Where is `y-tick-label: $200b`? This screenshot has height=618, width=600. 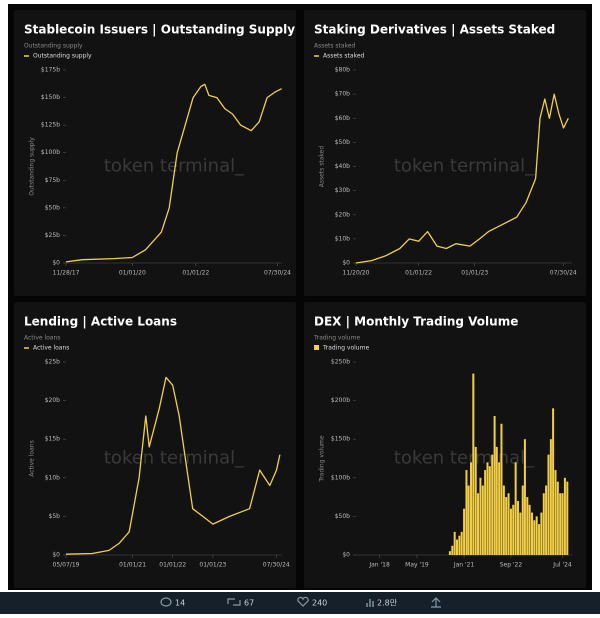 y-tick-label: $200b is located at coordinates (340, 400).